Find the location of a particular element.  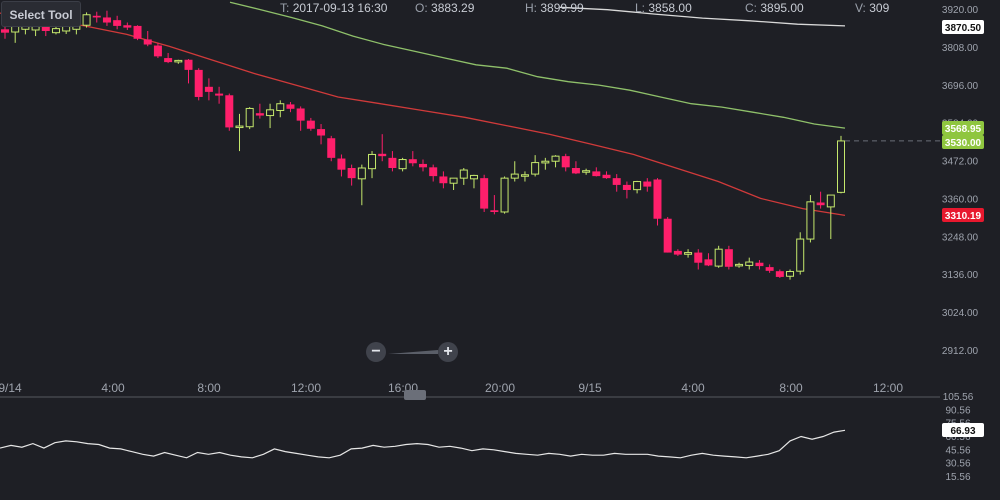

price-badge: 3530.00 is located at coordinates (963, 143).